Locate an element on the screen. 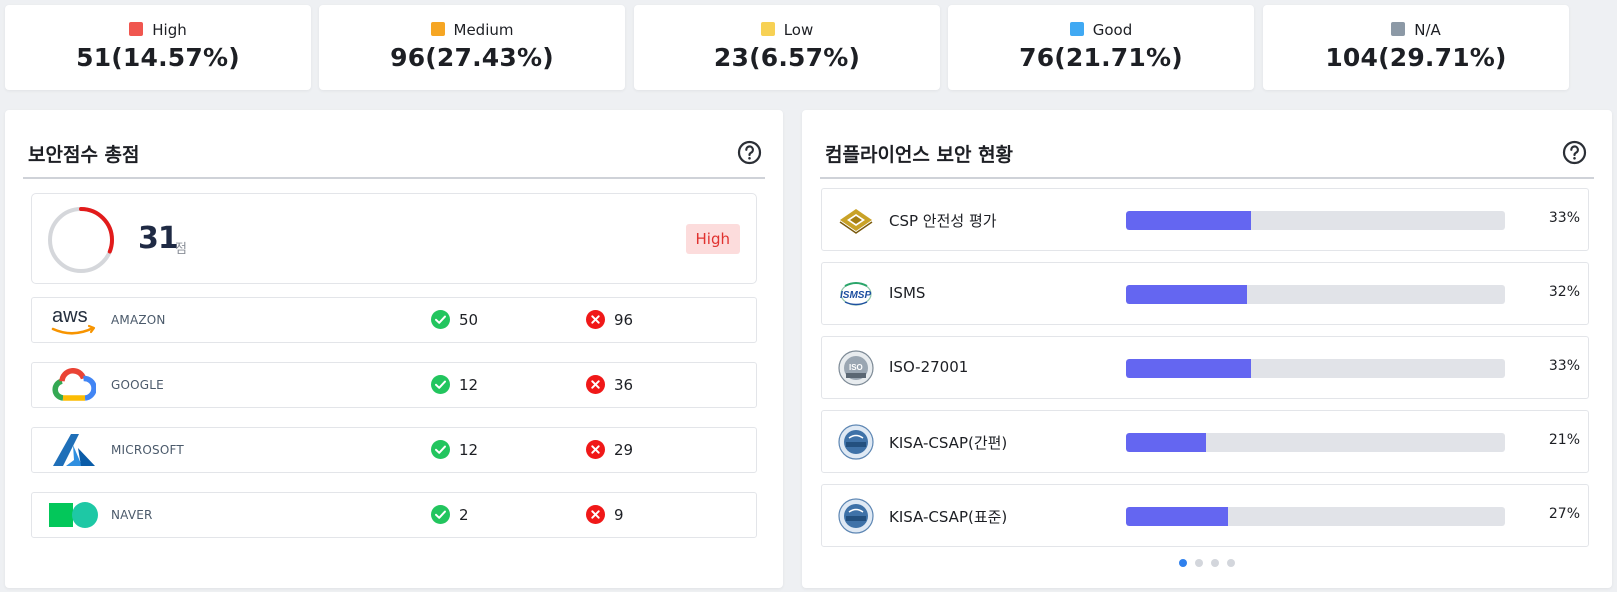  panel-title: 컴플라이언스 보안 현황 is located at coordinates (919, 155).